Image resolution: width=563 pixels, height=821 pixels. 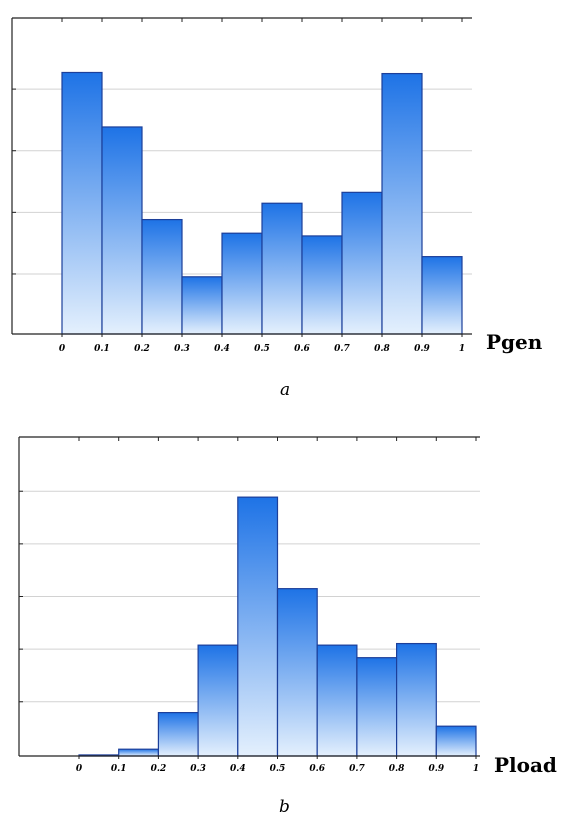 I want to click on x-axis-label-a: Pgen, so click(x=514, y=342).